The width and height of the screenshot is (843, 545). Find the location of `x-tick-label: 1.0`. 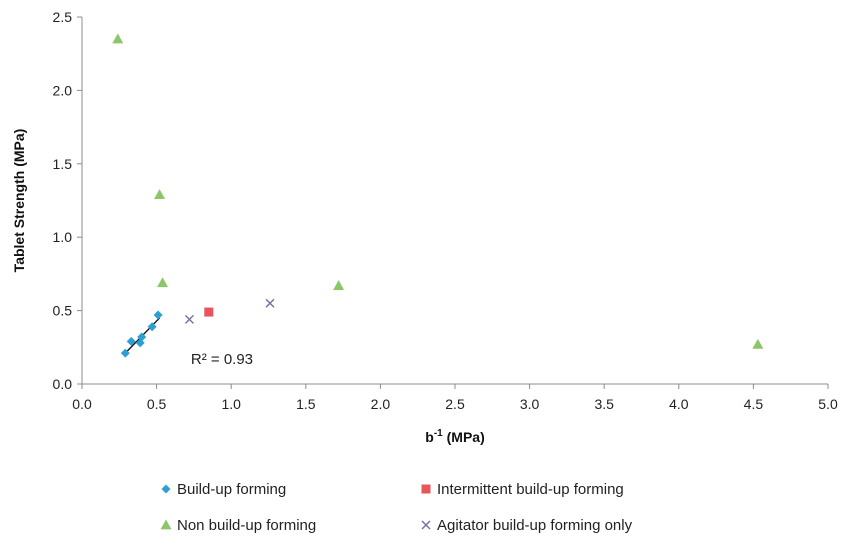

x-tick-label: 1.0 is located at coordinates (231, 404).